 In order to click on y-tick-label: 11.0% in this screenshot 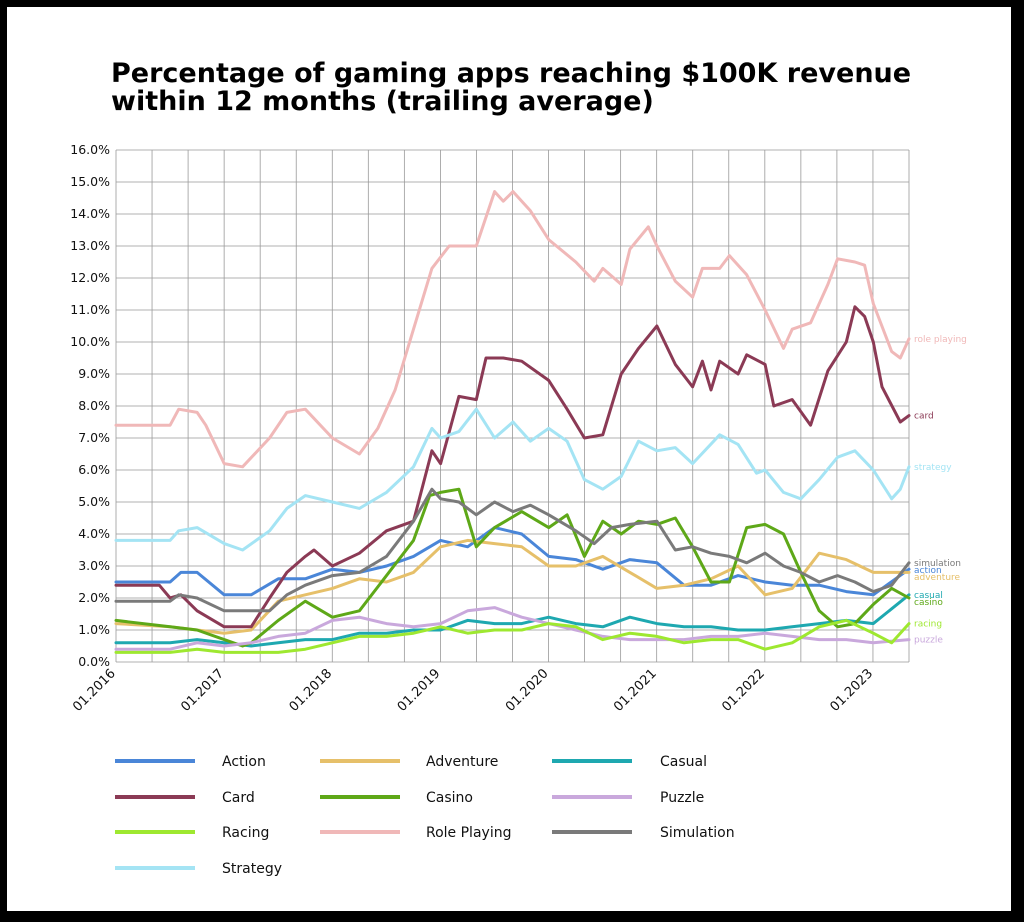, I will do `click(90, 309)`.